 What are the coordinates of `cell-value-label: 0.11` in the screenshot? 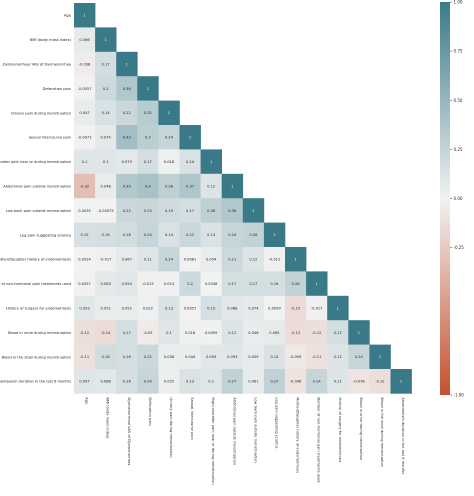 It's located at (338, 382).